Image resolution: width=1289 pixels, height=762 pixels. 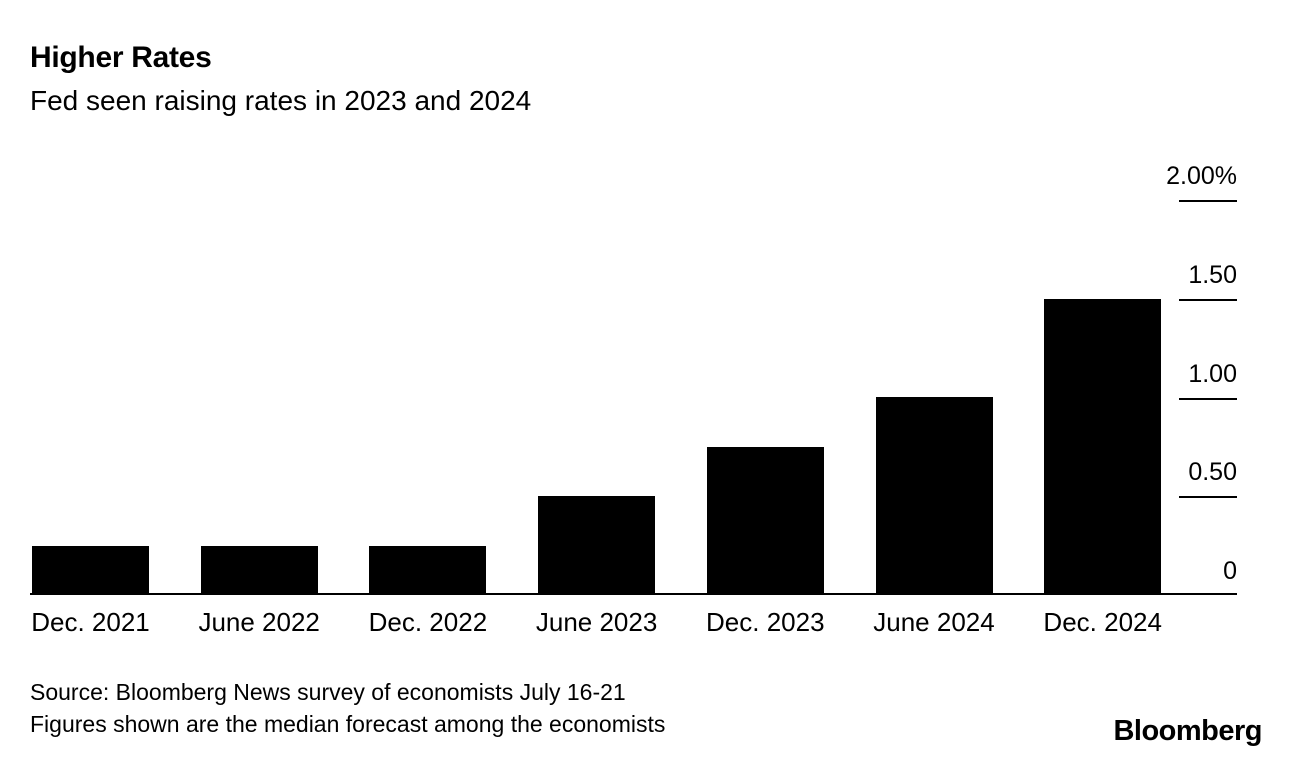 I want to click on x-axis-label-dec-2023: Dec. 2023, so click(x=765, y=622).